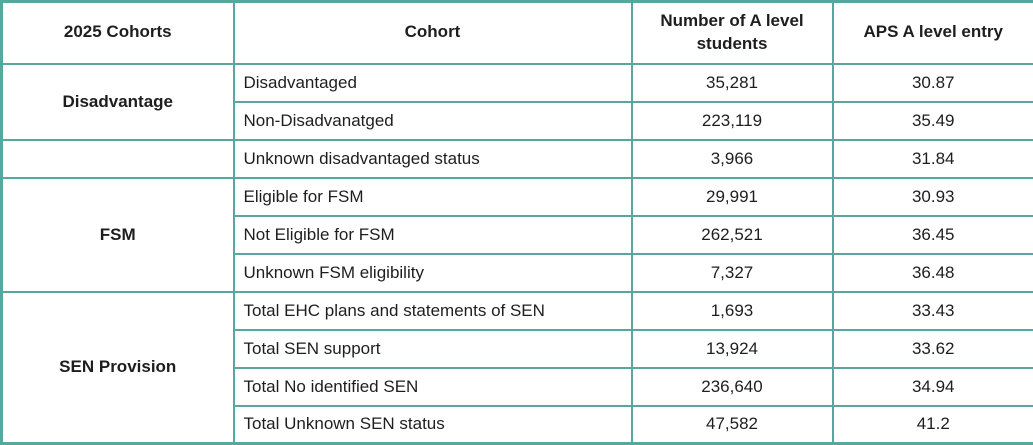  What do you see at coordinates (732, 425) in the screenshot?
I see `students-count-cell: 47,582` at bounding box center [732, 425].